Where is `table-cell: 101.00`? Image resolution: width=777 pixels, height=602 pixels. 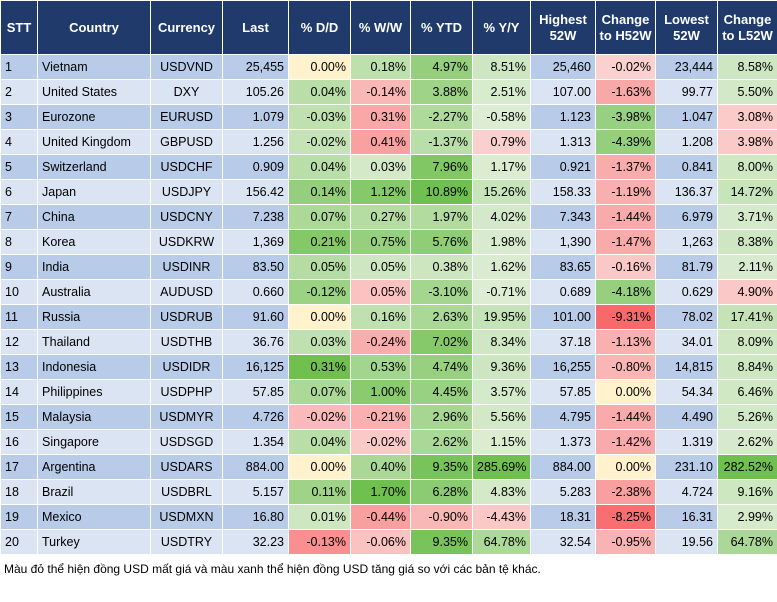
table-cell: 101.00 is located at coordinates (563, 317).